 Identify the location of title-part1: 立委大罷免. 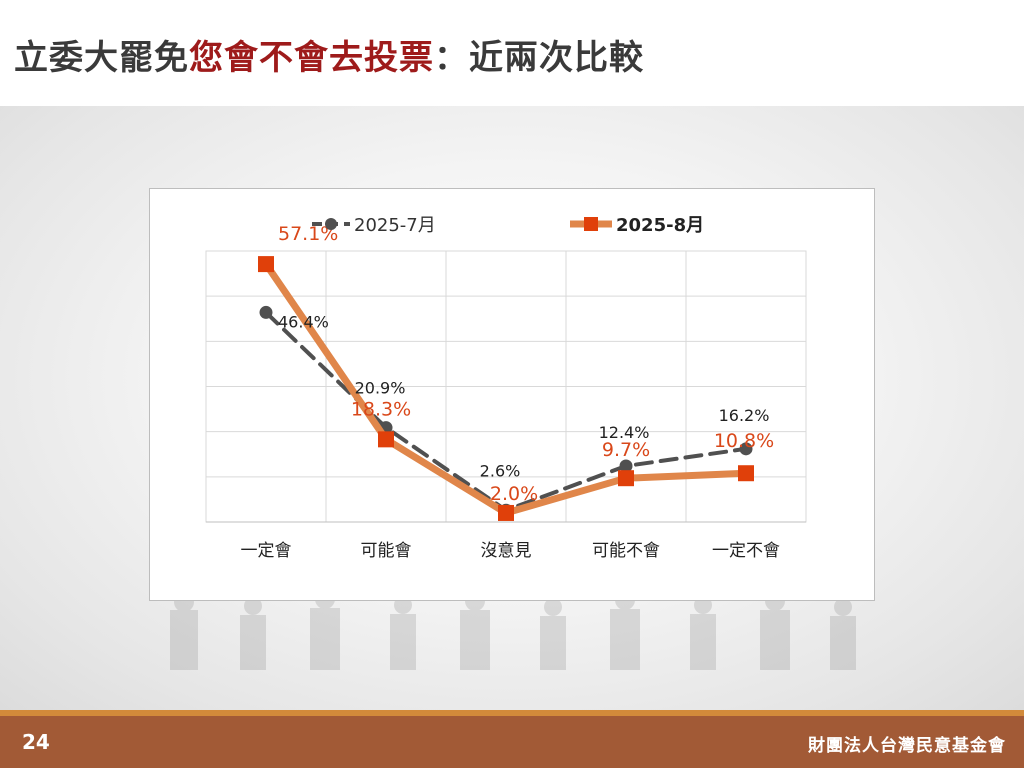
(101, 58).